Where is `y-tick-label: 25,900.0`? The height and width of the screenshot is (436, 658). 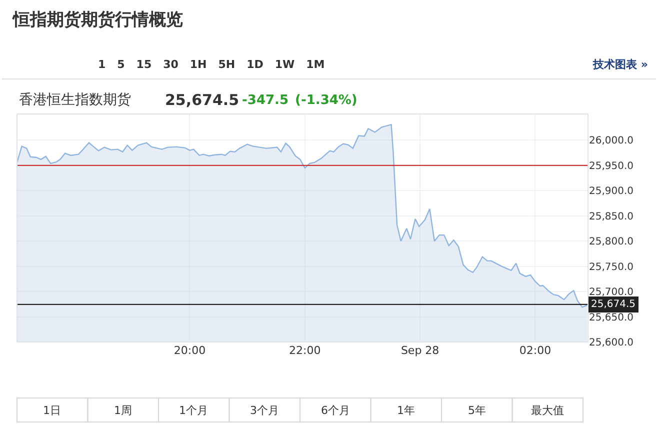 y-tick-label: 25,900.0 is located at coordinates (611, 192).